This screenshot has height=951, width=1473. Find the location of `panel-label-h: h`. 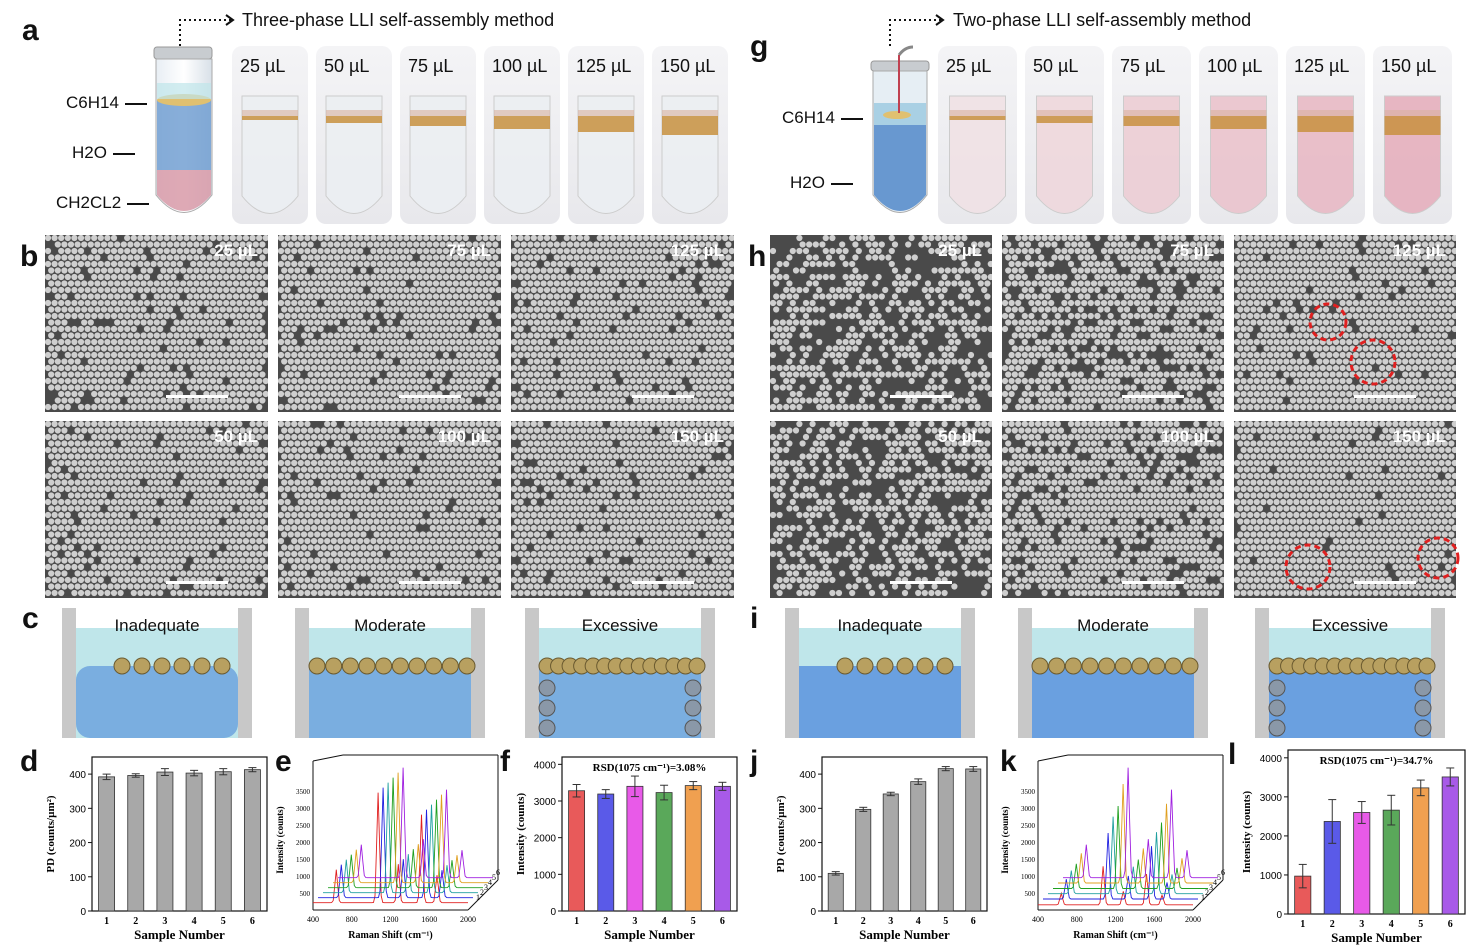

panel-label-h: h is located at coordinates (757, 256).